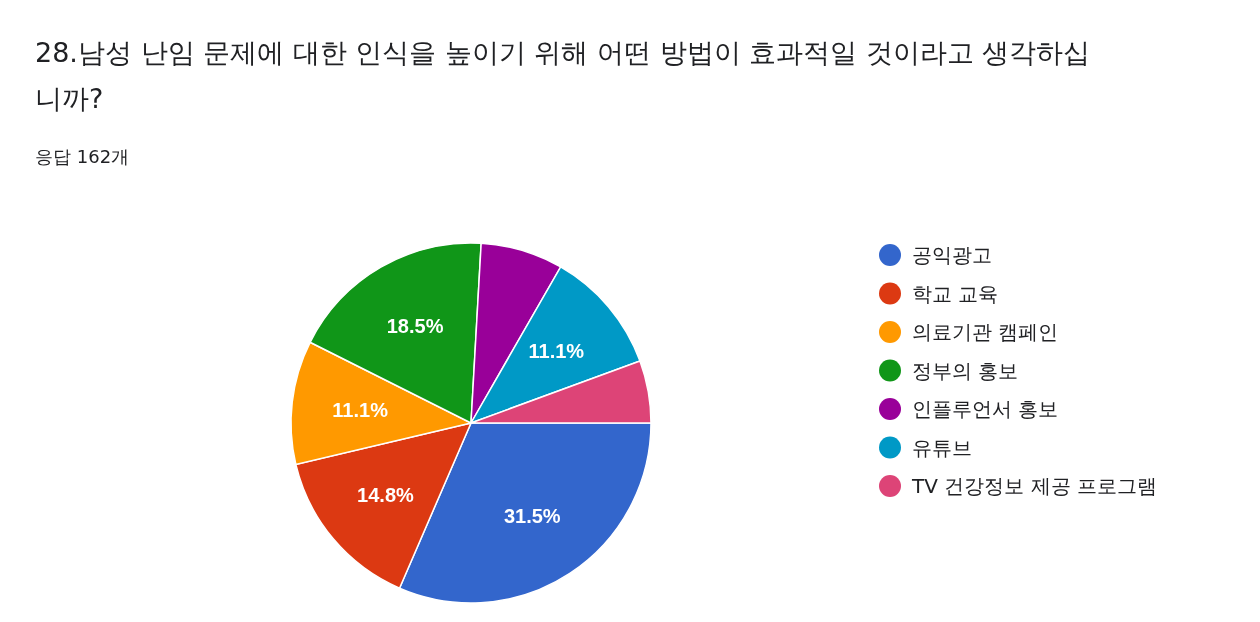  I want to click on data-label: 14.8%, so click(386, 494).